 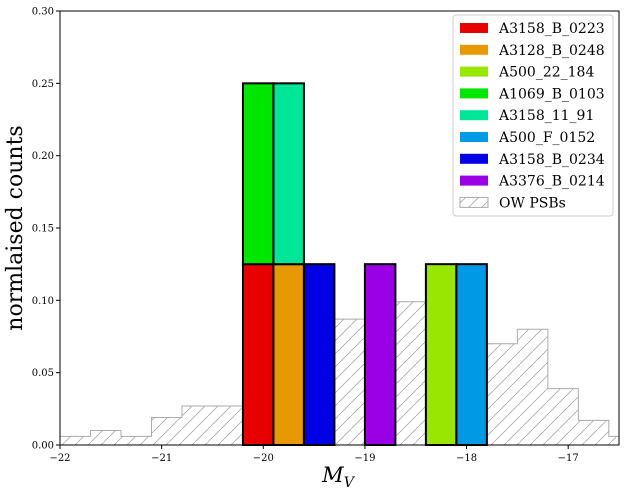 I want to click on x-tick-label: −22, so click(x=59, y=458).